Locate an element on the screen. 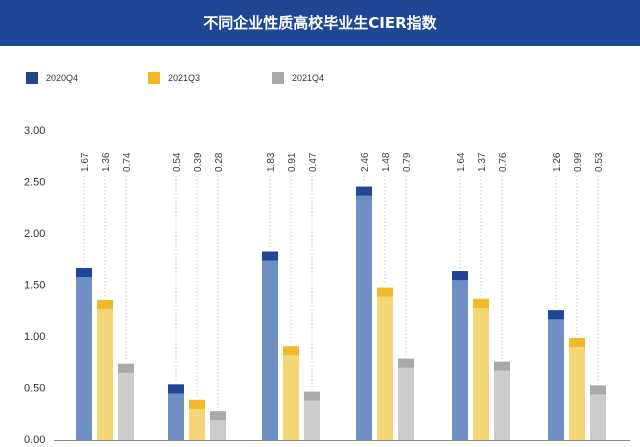 Image resolution: width=640 pixels, height=447 pixels. data-label: 0.91 is located at coordinates (292, 162).